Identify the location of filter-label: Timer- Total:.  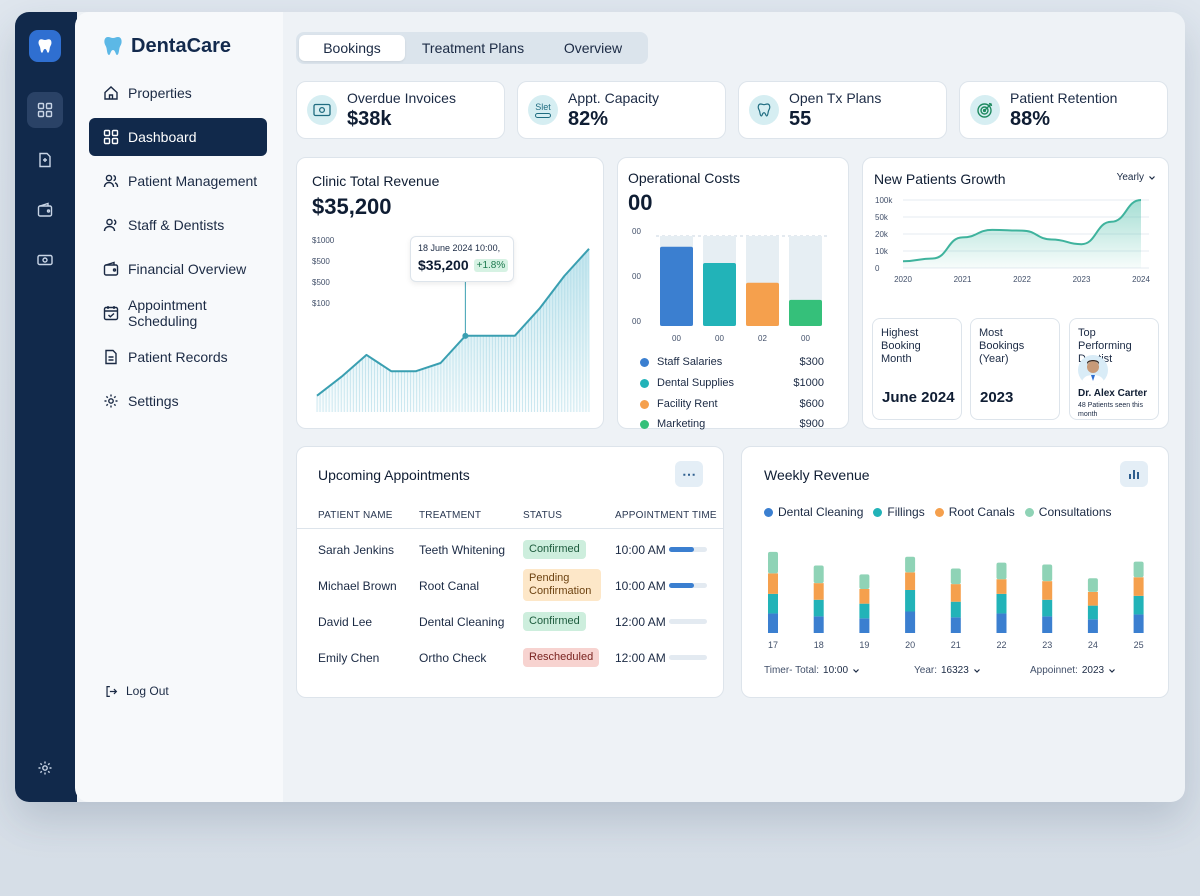
(792, 670).